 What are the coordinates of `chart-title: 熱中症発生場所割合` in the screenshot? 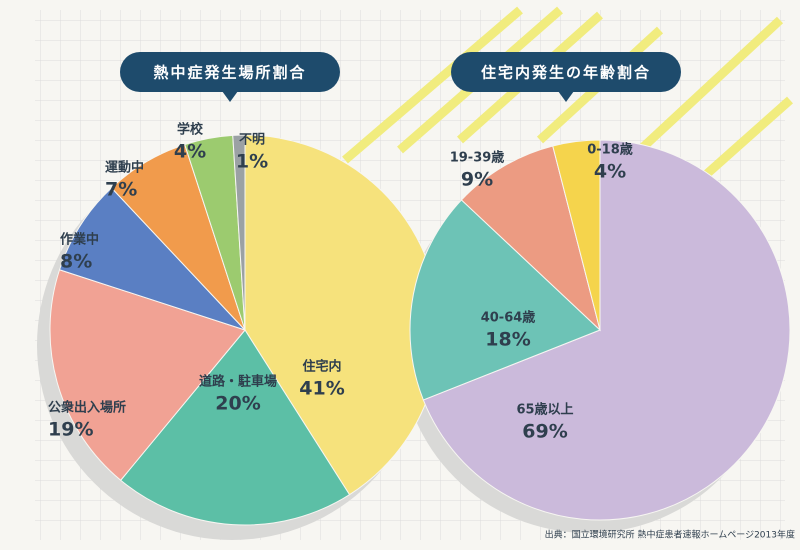 It's located at (229, 73).